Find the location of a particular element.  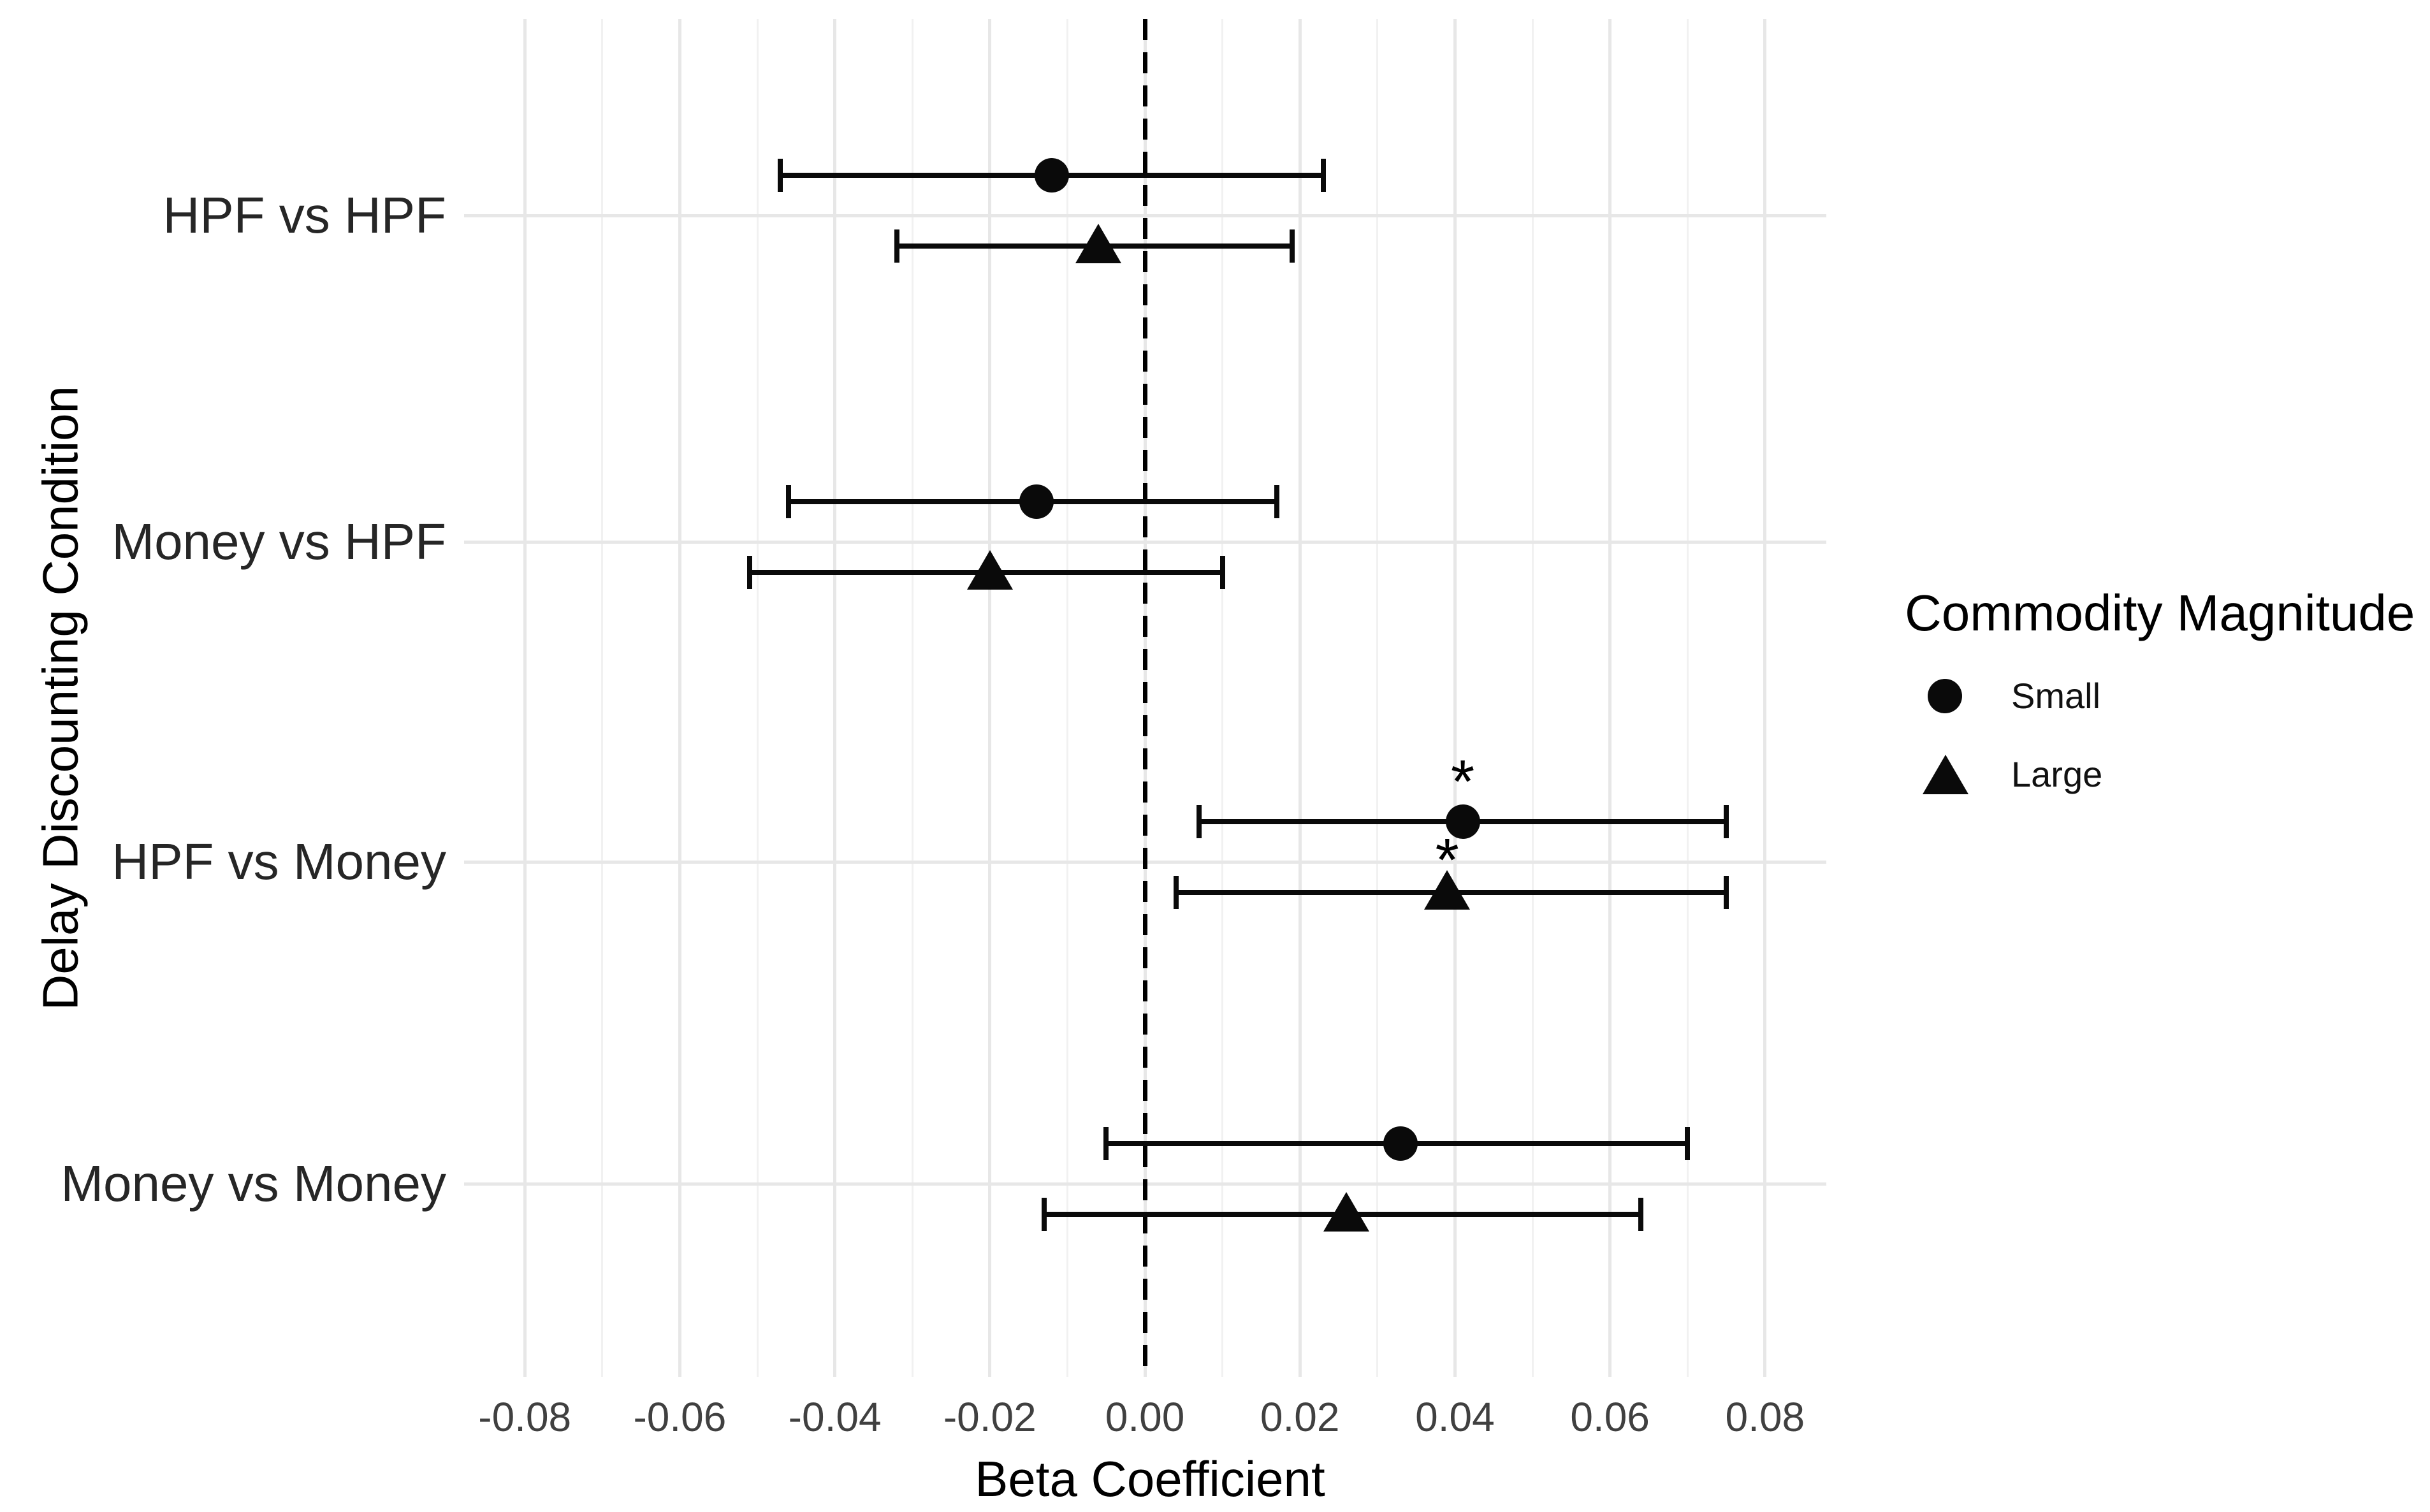

x-axis-tick-label: 0.02 is located at coordinates (1300, 1417).